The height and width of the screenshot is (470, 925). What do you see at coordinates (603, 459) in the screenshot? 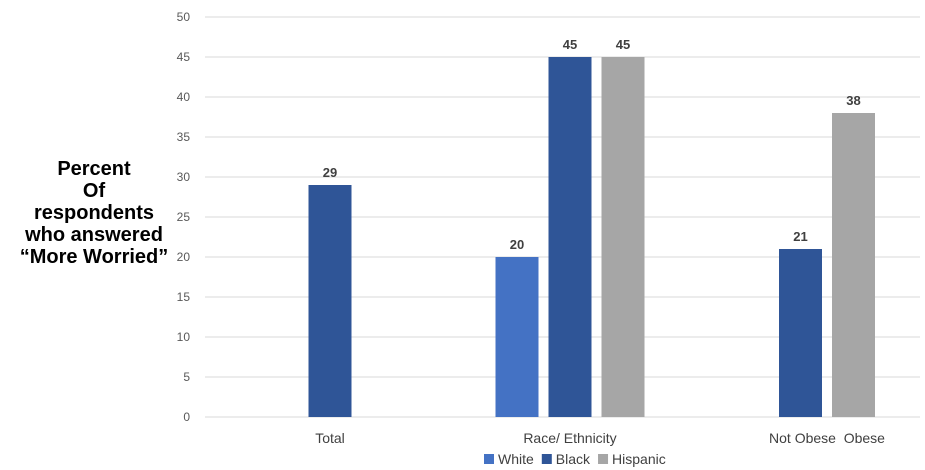
I see `legend-swatch-hispanic` at bounding box center [603, 459].